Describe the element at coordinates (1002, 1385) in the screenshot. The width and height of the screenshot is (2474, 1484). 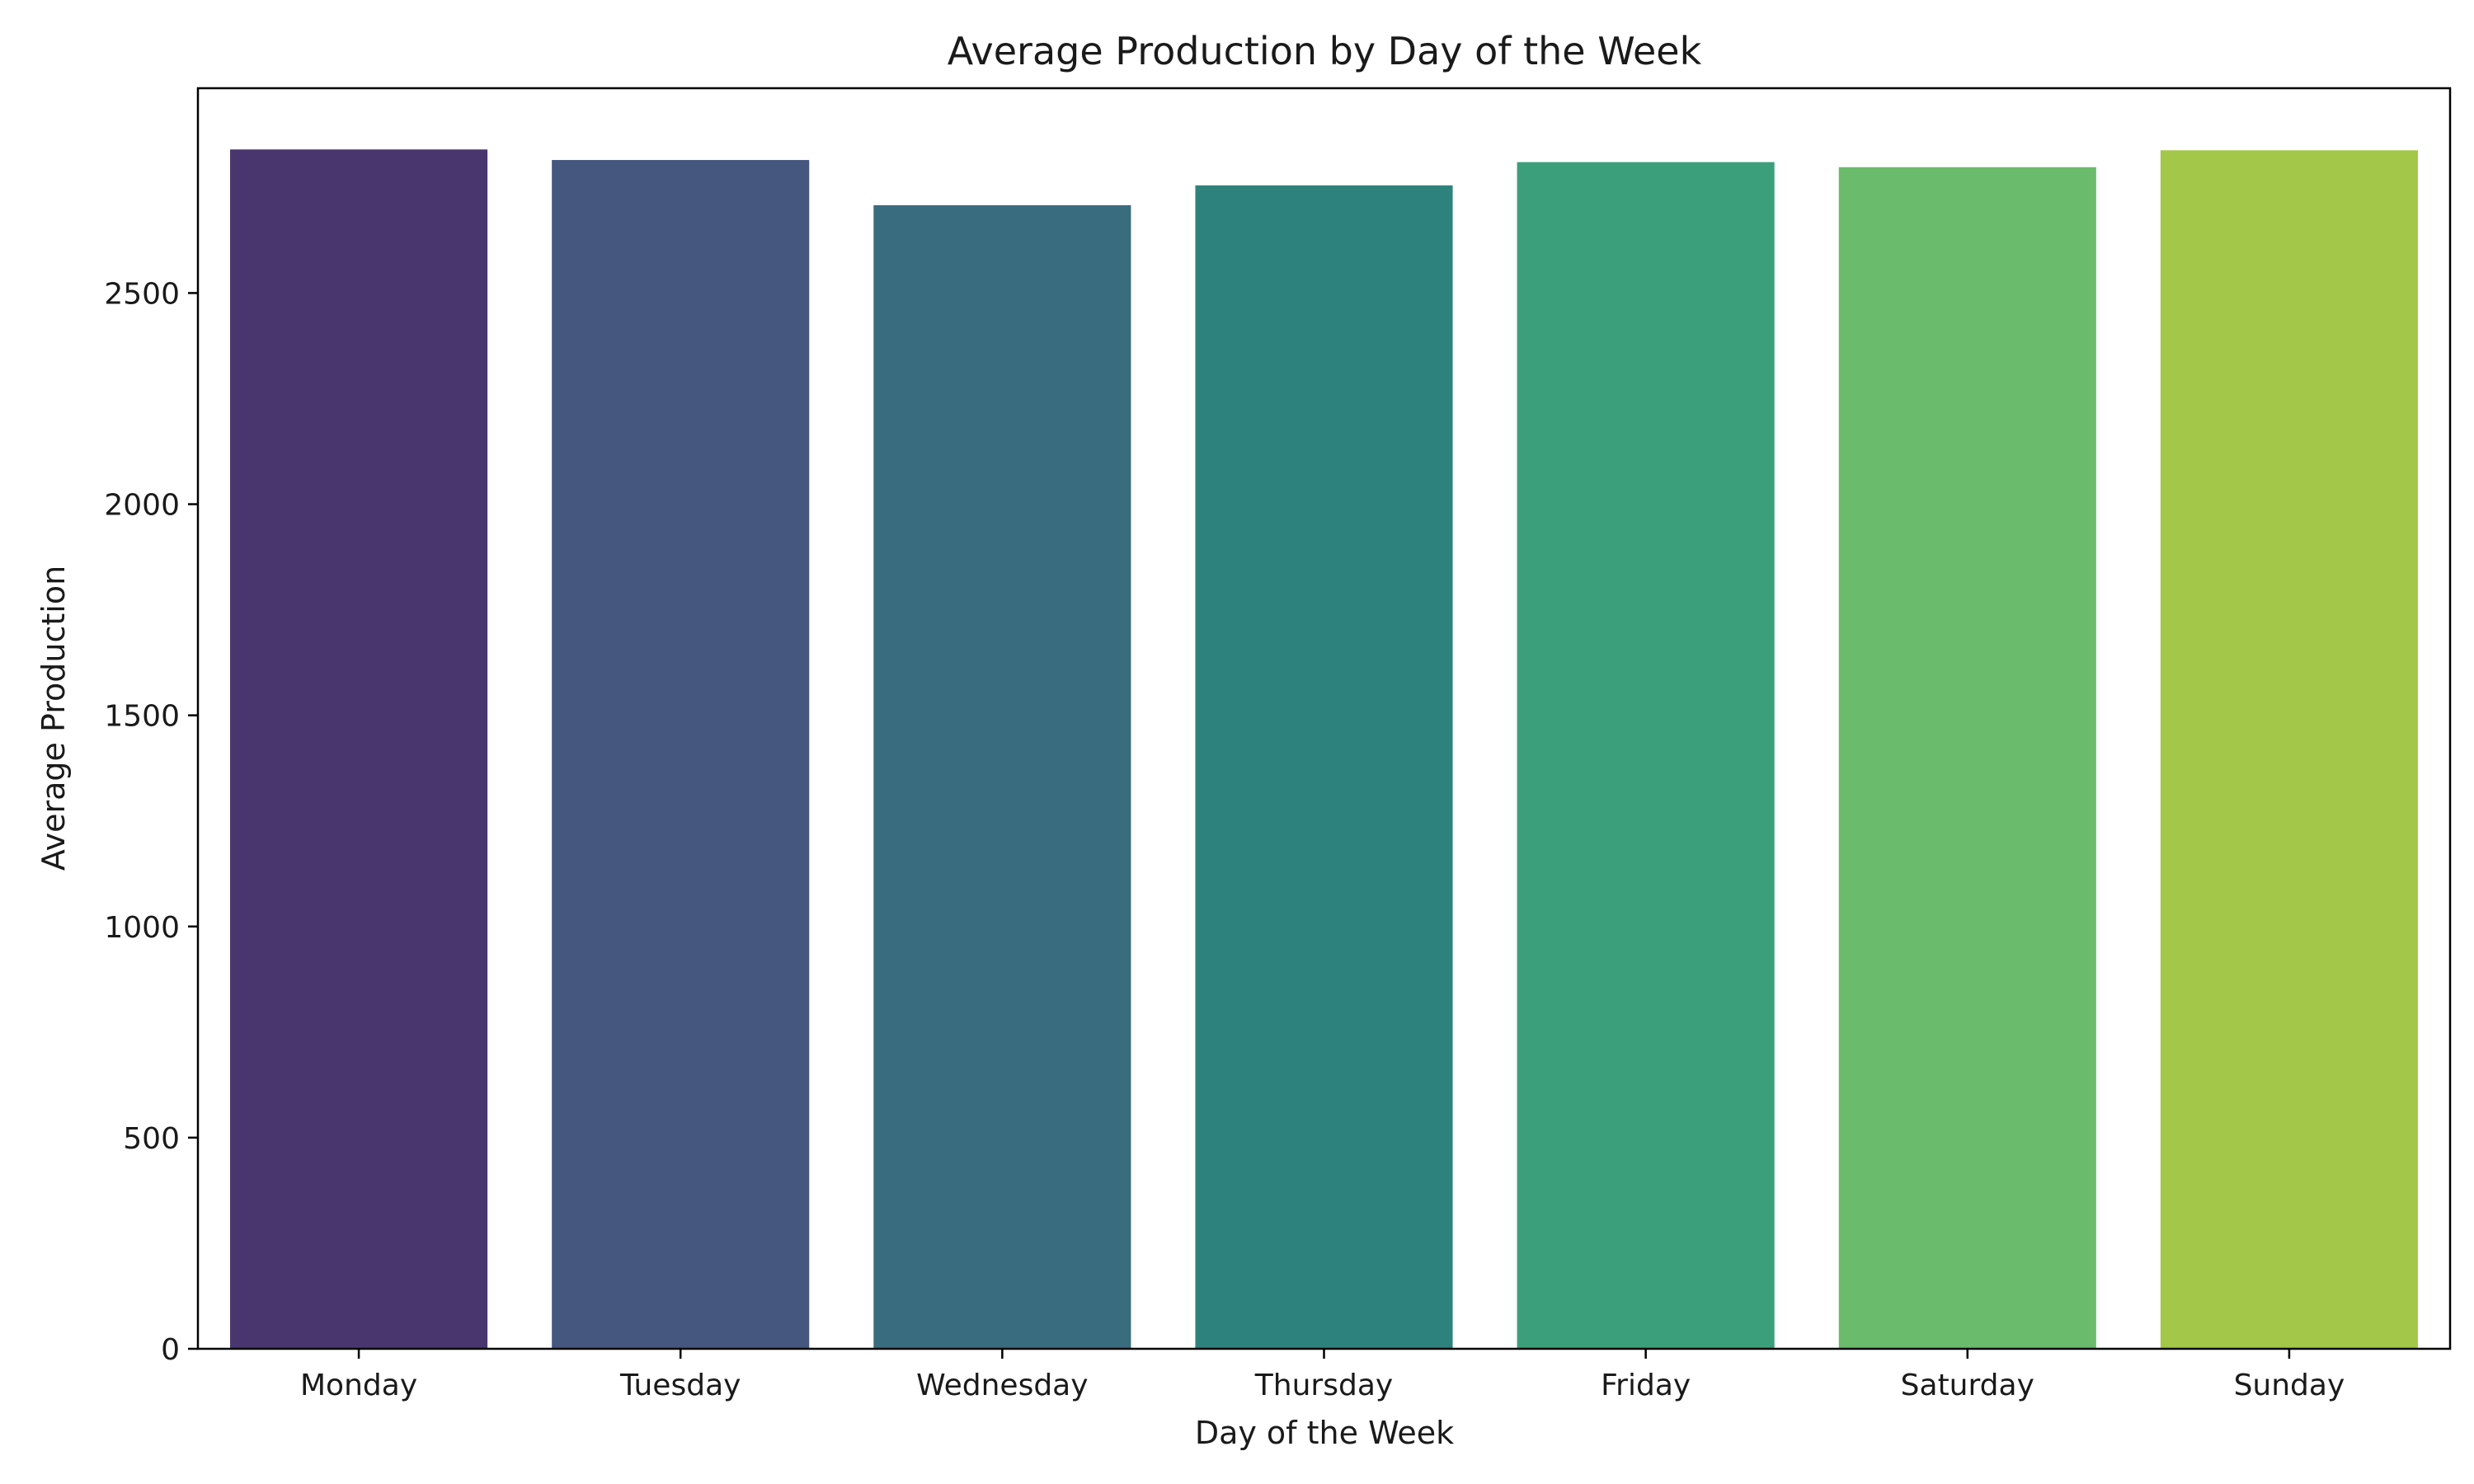
I see `x-tick-label: Wednesday` at that location.